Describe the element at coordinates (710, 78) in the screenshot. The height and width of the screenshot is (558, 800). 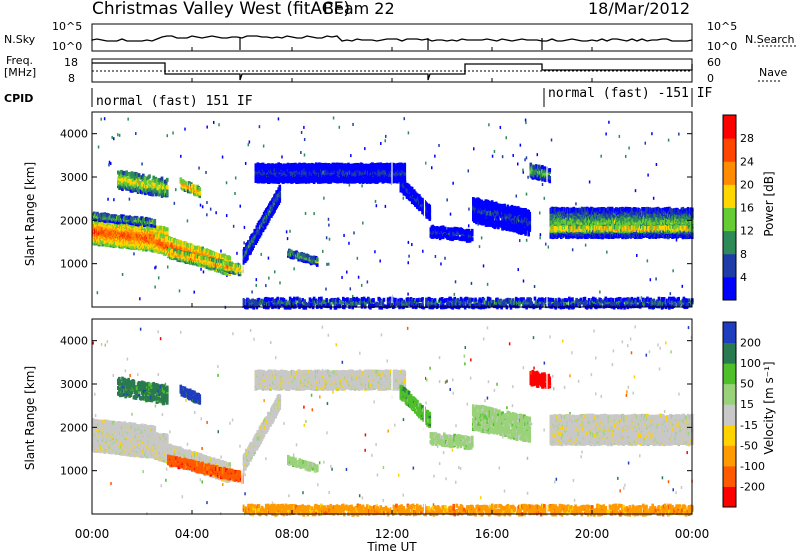
I see `freq-right-tick-bottom: 0` at that location.